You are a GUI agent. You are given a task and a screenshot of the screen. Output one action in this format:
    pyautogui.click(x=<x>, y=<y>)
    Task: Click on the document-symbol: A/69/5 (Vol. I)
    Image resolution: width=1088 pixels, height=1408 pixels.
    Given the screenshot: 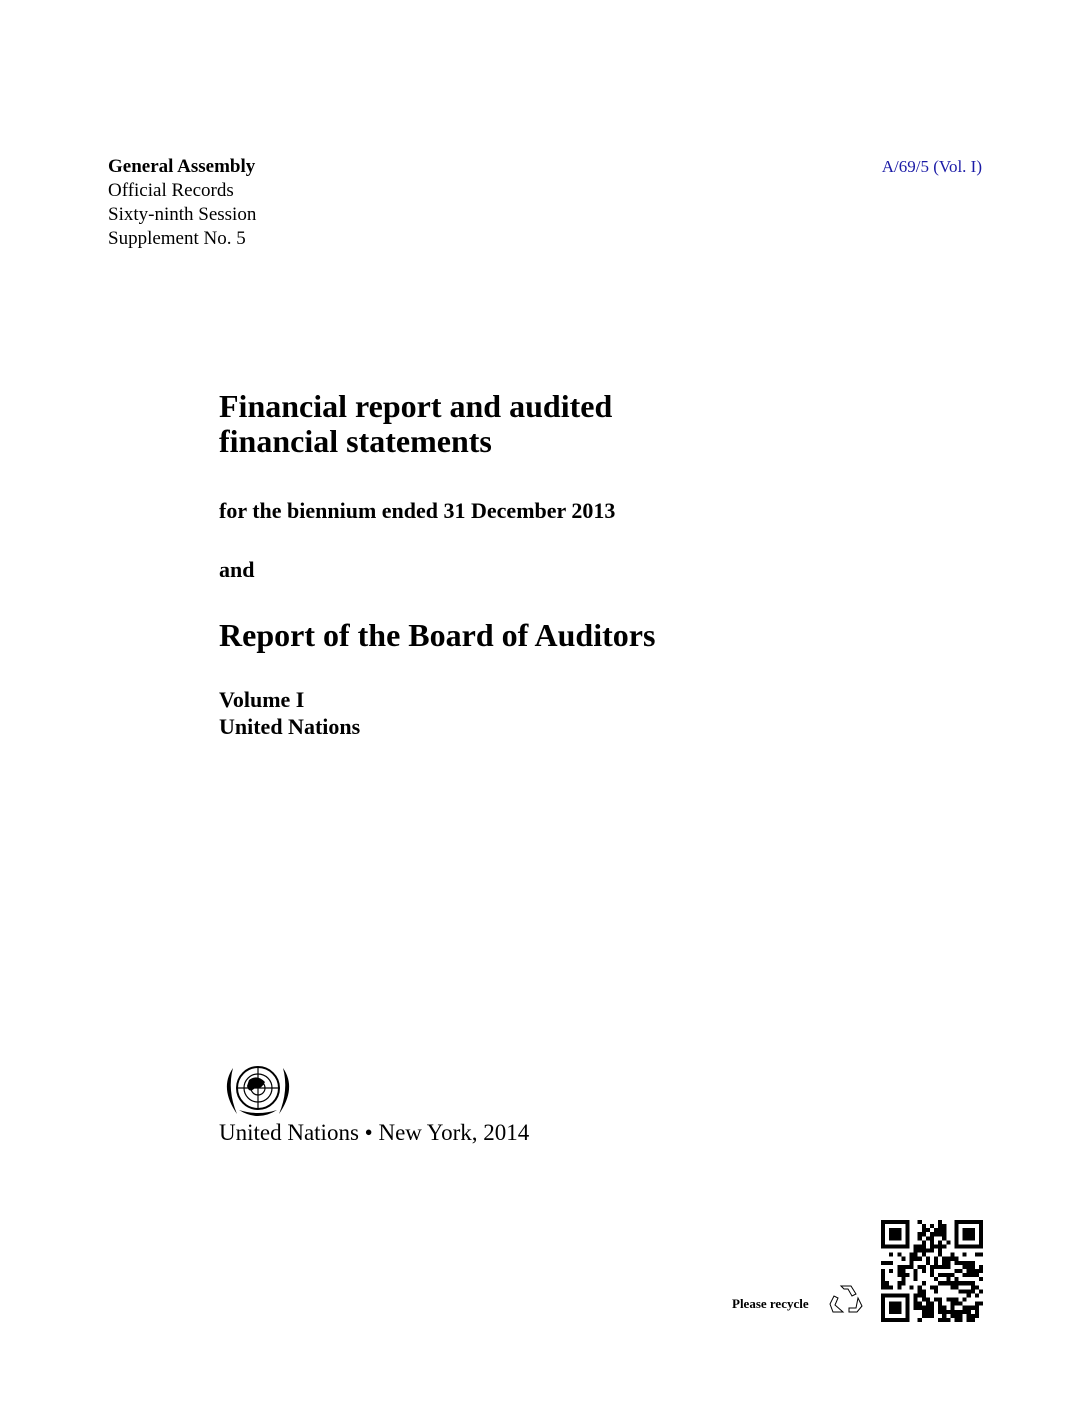 What is the action you would take?
    pyautogui.click(x=931, y=166)
    